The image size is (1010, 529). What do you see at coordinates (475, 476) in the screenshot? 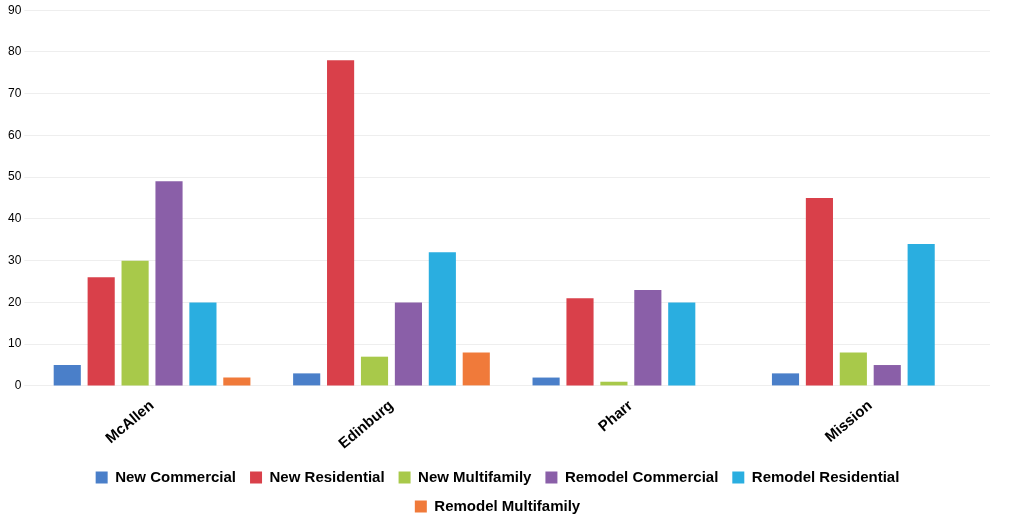
I see `legend-label: New Multifamily` at bounding box center [475, 476].